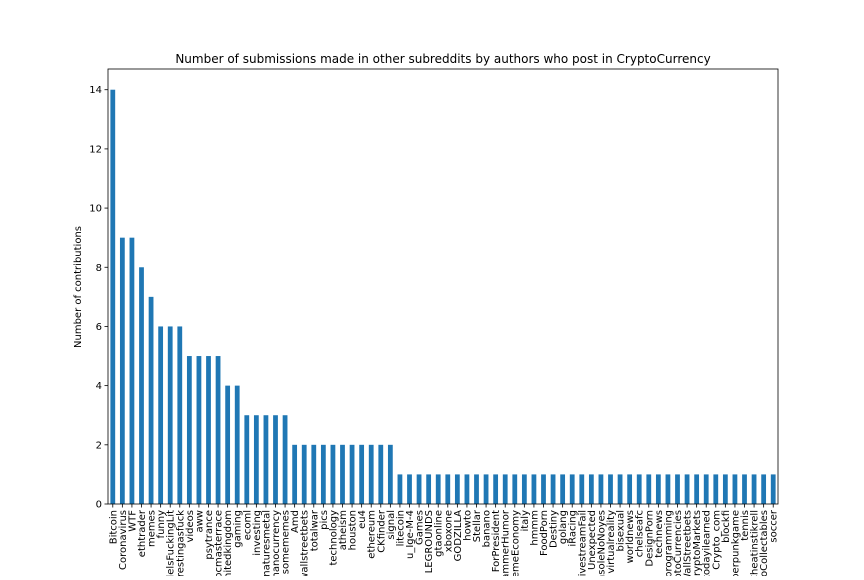 The height and width of the screenshot is (580, 864). What do you see at coordinates (95, 90) in the screenshot?
I see `y-tick-label: 14` at bounding box center [95, 90].